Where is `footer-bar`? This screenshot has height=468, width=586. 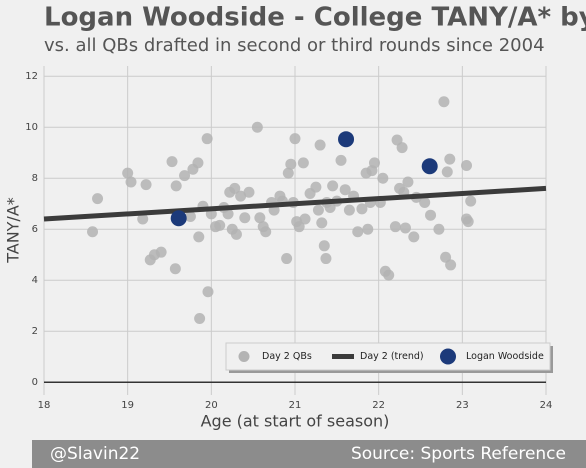
footer-bar is located at coordinates (309, 454).